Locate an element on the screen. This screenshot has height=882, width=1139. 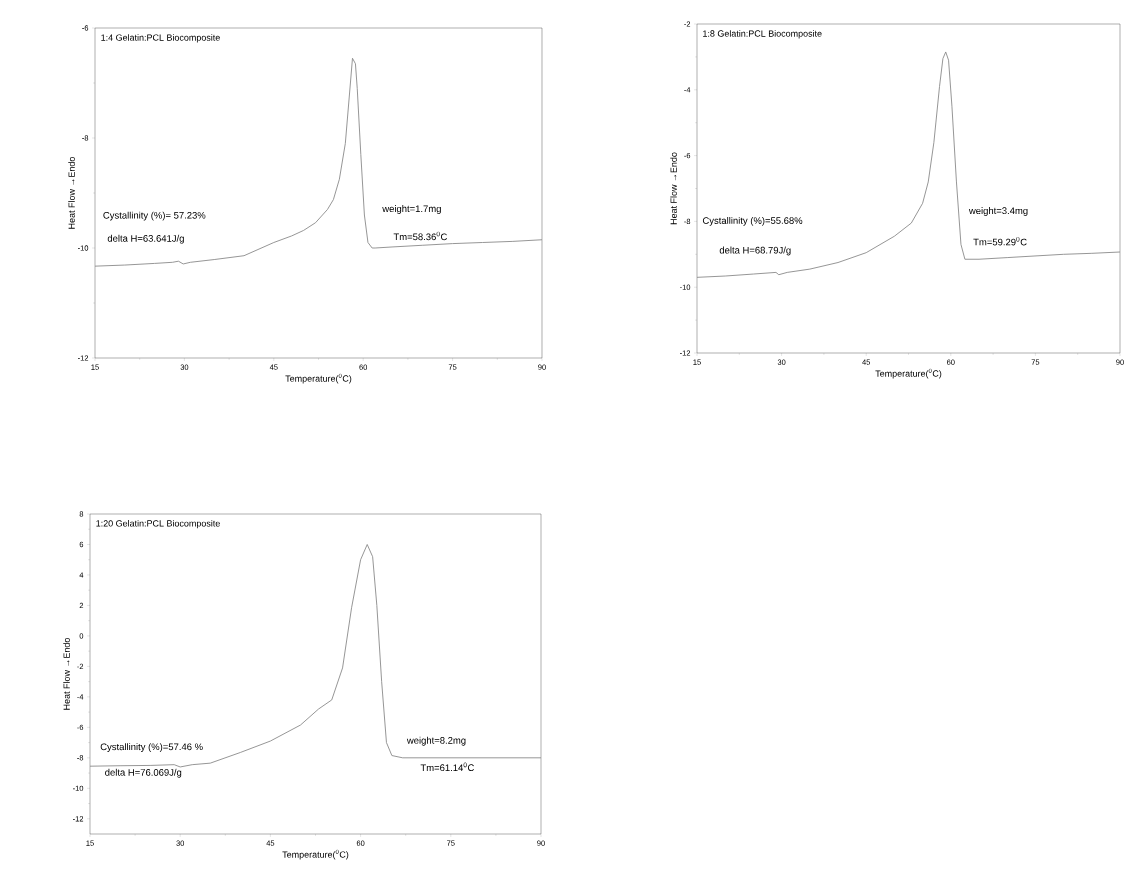
annotation: Cystallinity (%)=57.46 % is located at coordinates (151, 748).